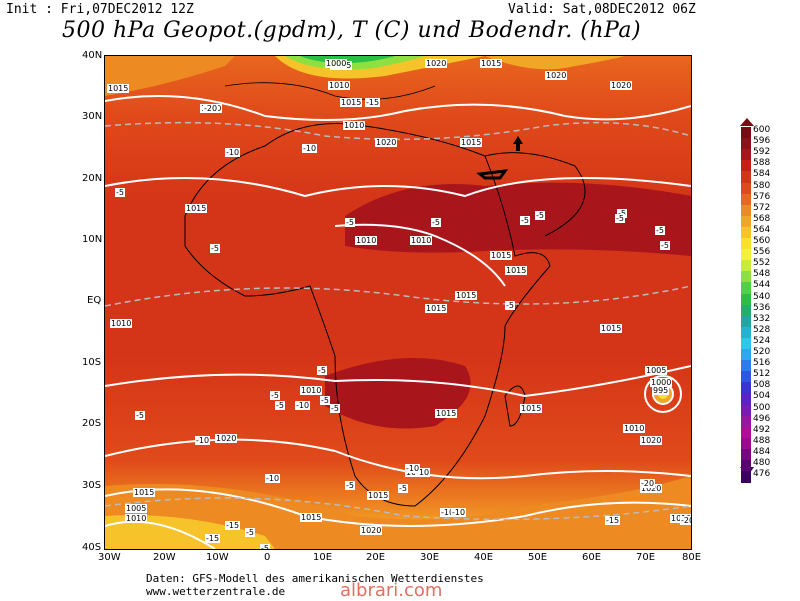  What do you see at coordinates (762, 340) in the screenshot?
I see `colorbar-label: 524` at bounding box center [762, 340].